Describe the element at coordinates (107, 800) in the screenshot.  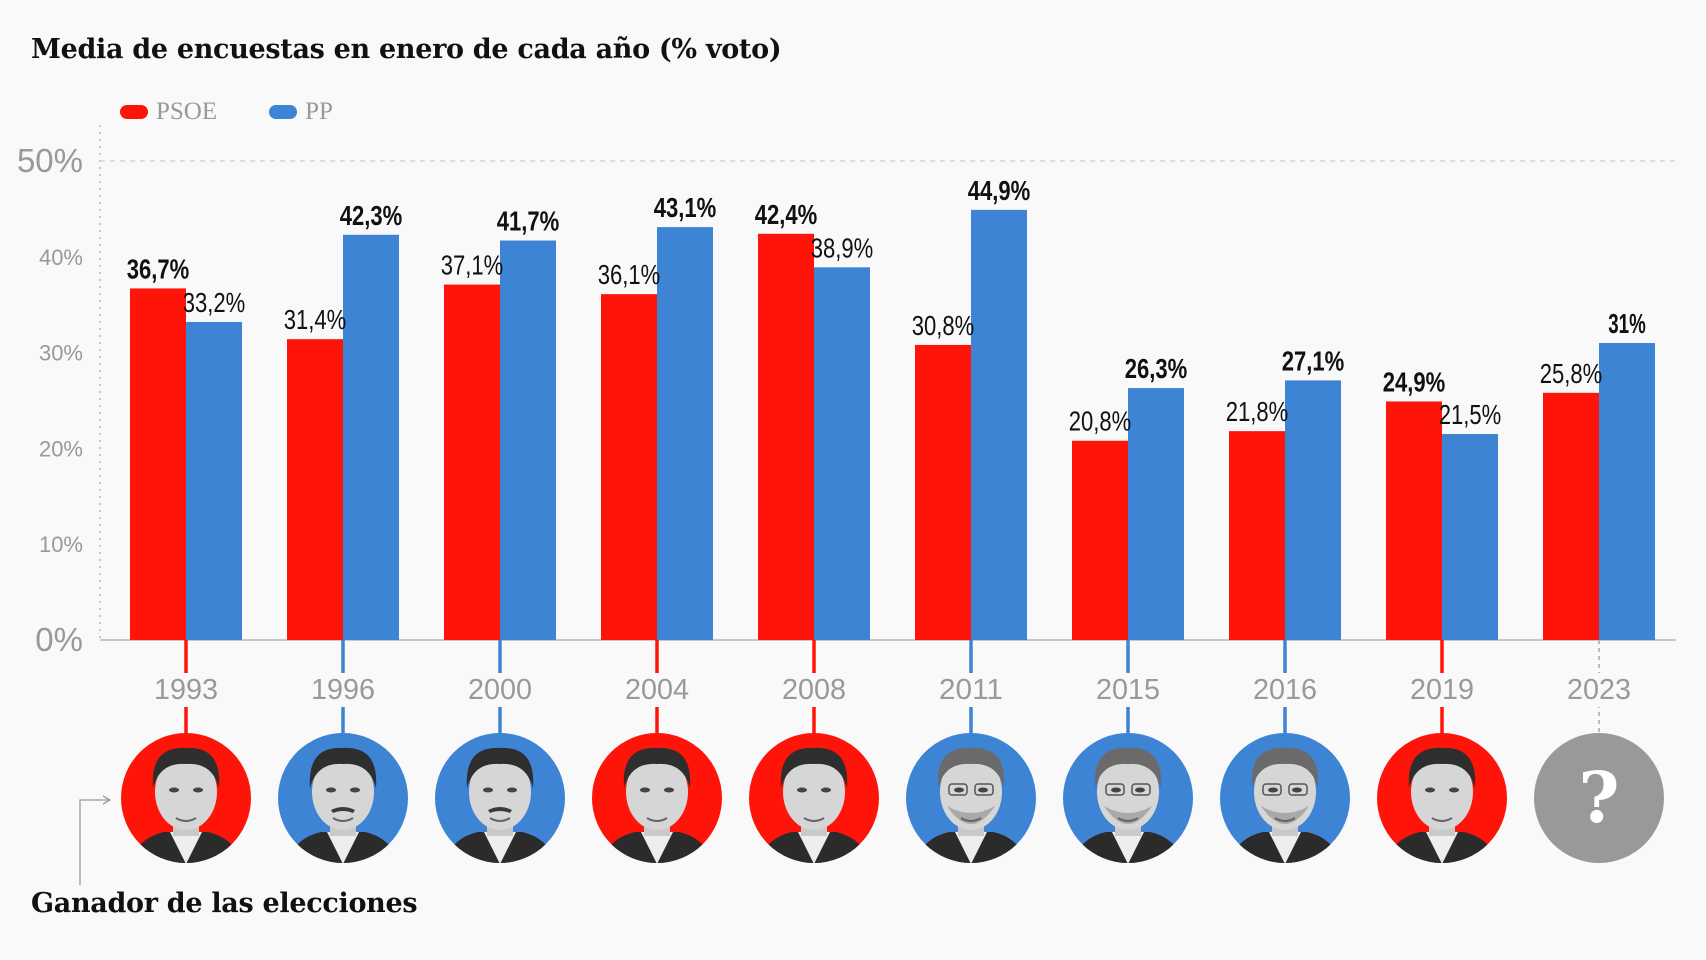
I see `bracket-arrow-icon` at that location.